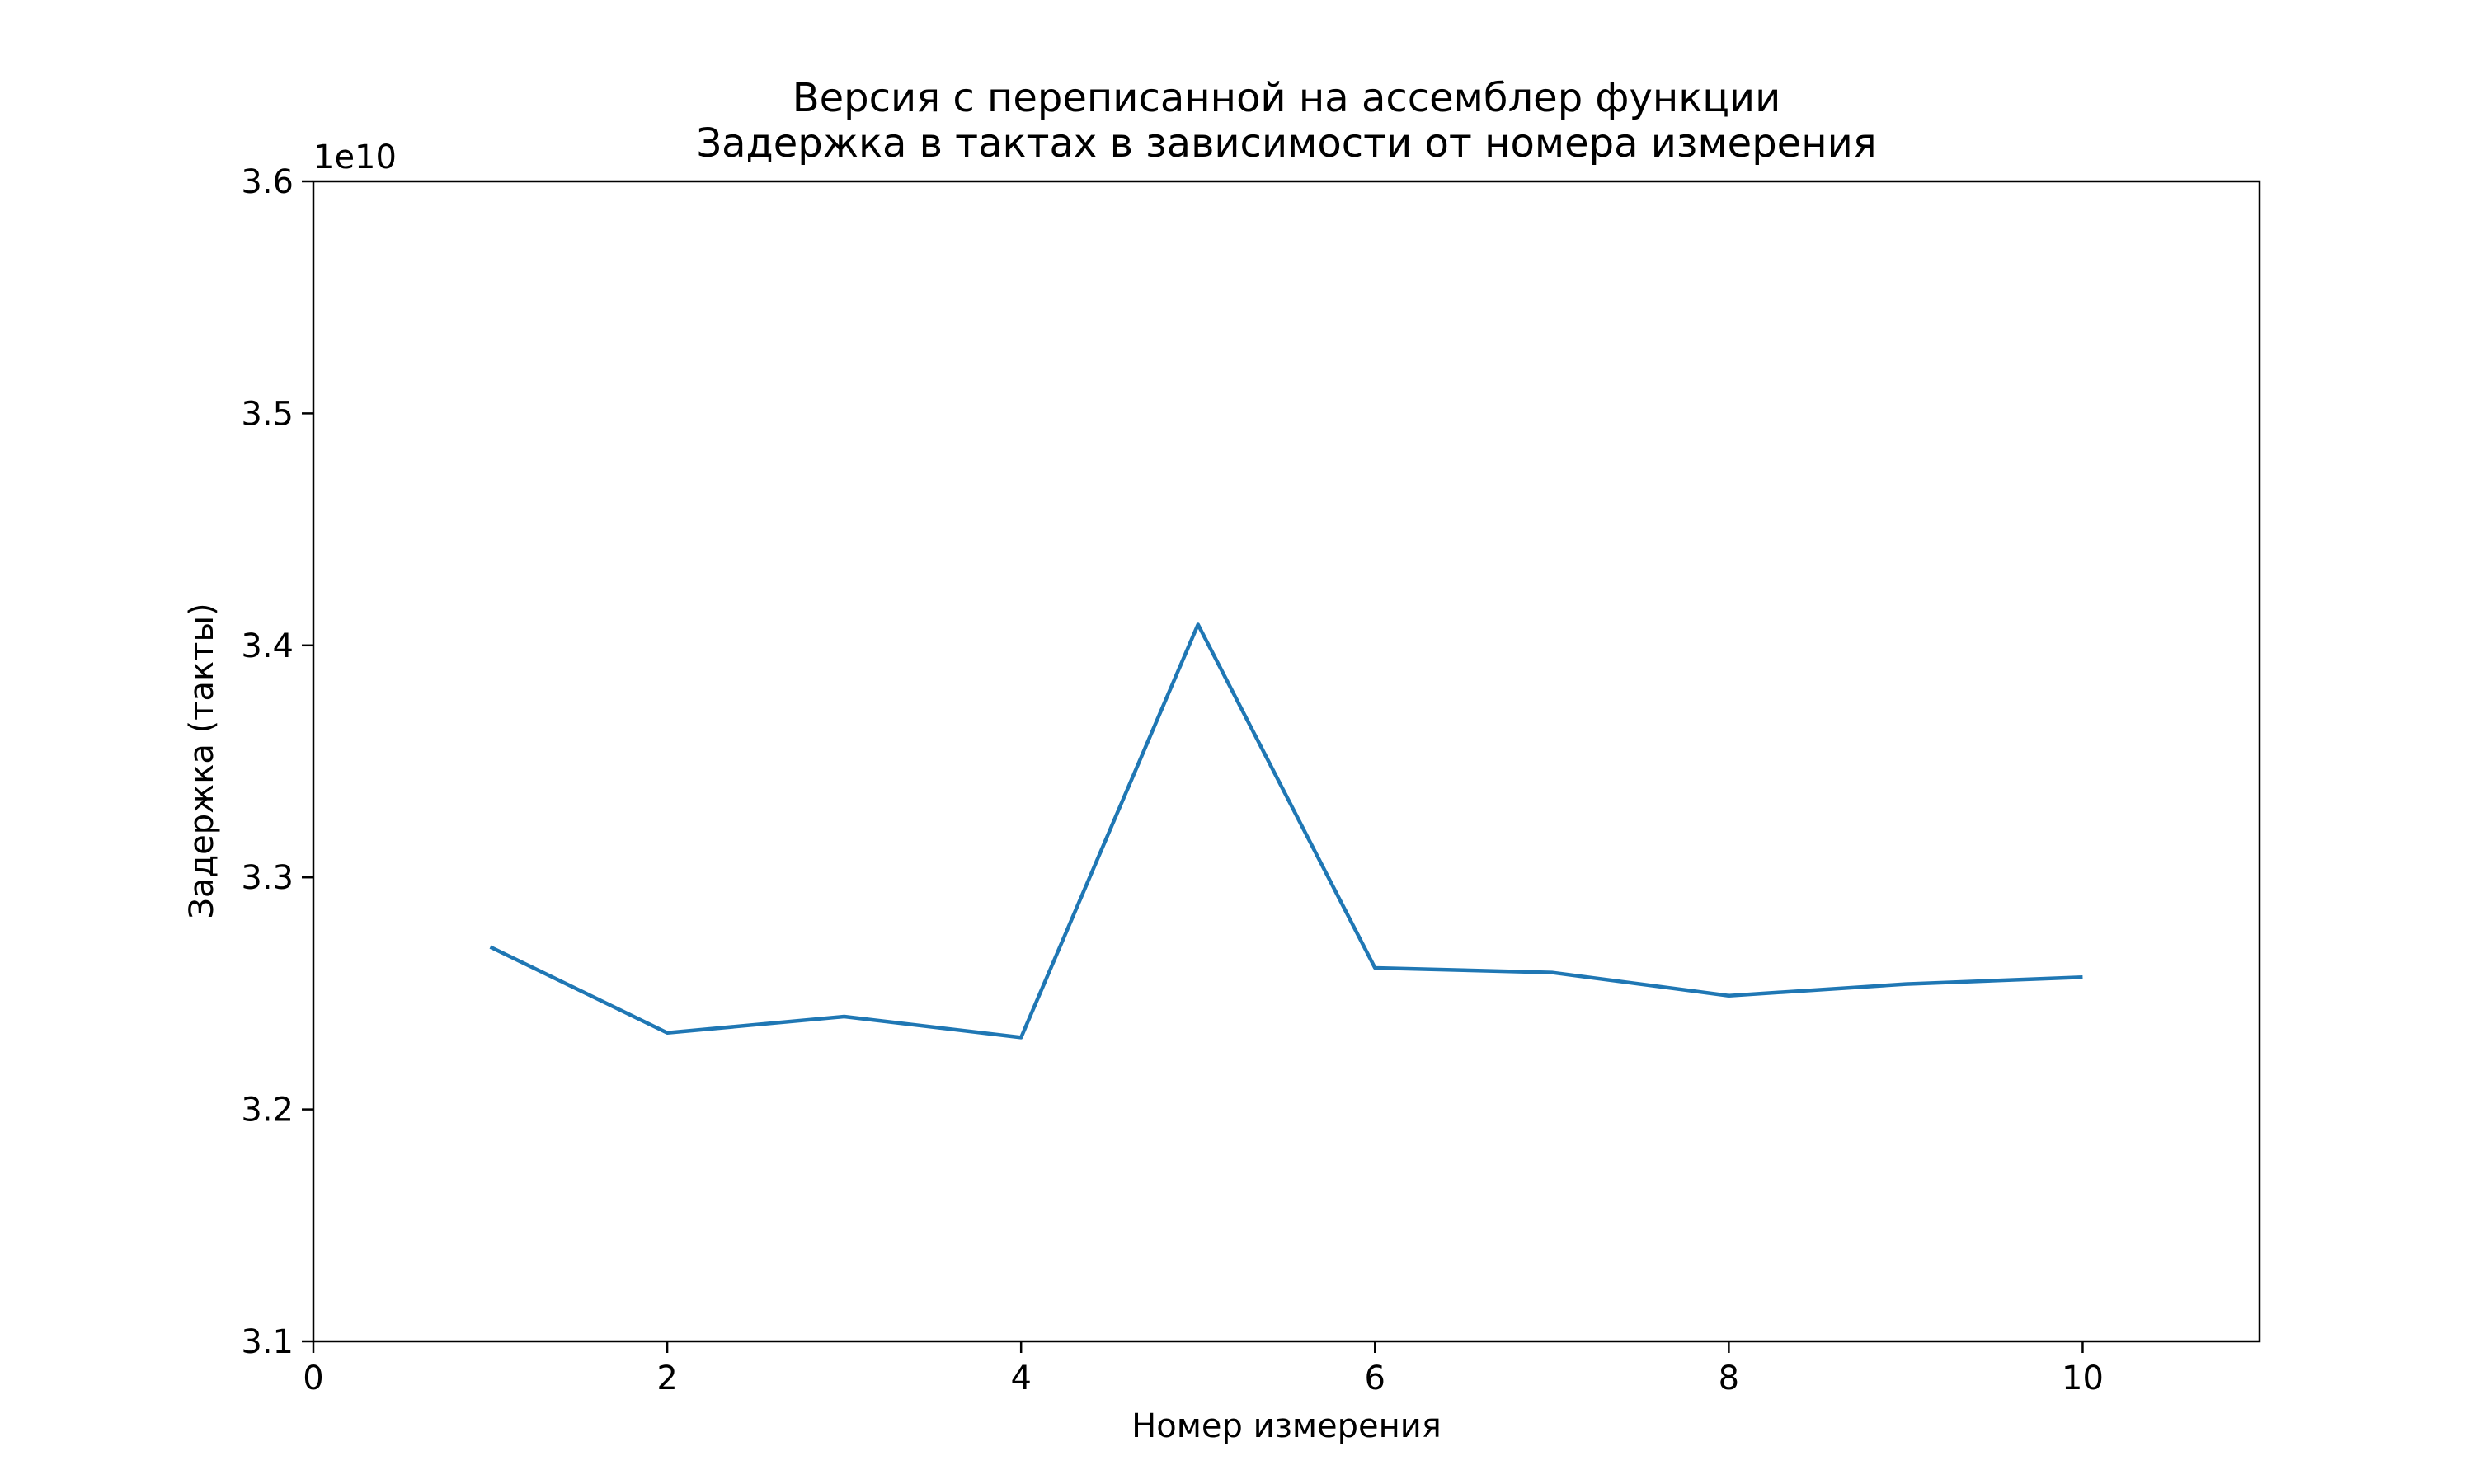 Image resolution: width=2474 pixels, height=1484 pixels. Describe the element at coordinates (267, 646) in the screenshot. I see `y-tick-label: 3.4` at that location.